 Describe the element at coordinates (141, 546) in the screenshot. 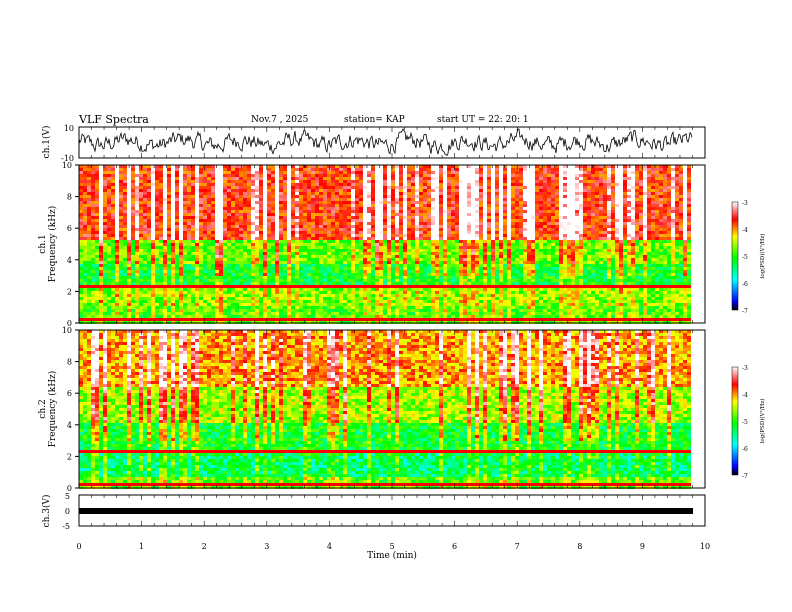

I see `x-tick-1: 1` at that location.